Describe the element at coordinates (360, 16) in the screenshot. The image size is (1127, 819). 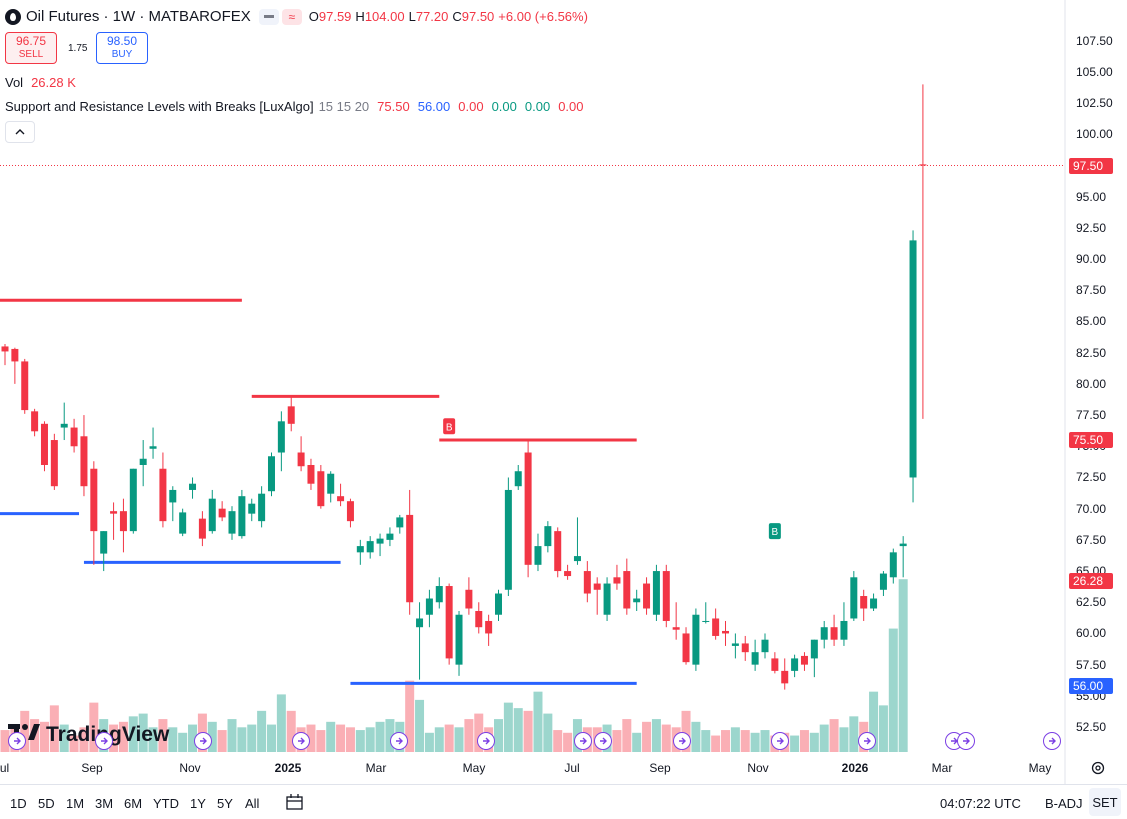
I see `ohlc-key: H` at that location.